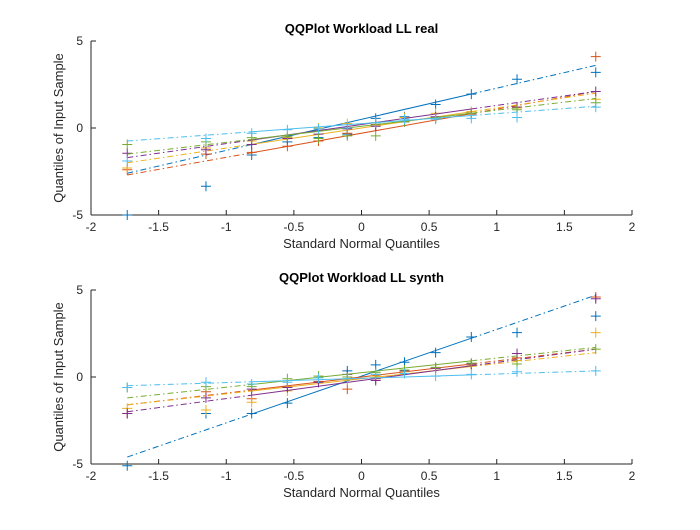  I want to click on chart-title: QQPlot Workload LL synth, so click(361, 277).